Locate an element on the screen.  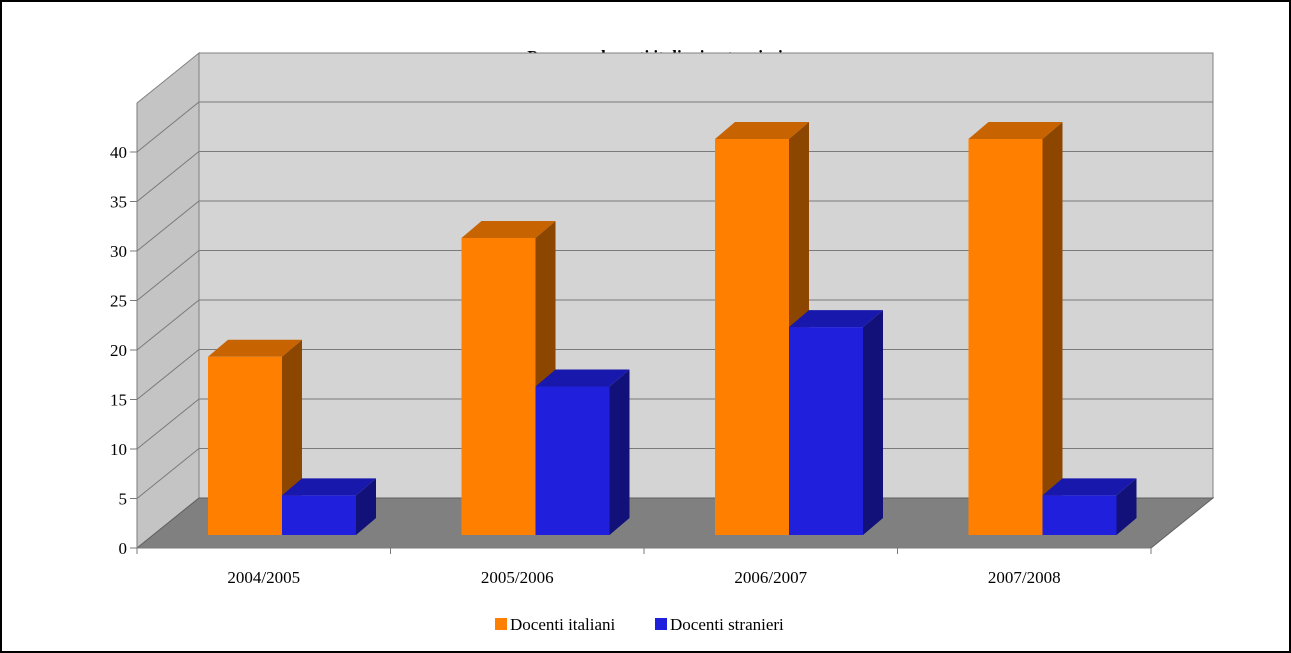
y-tick-label: 25 is located at coordinates (118, 301).